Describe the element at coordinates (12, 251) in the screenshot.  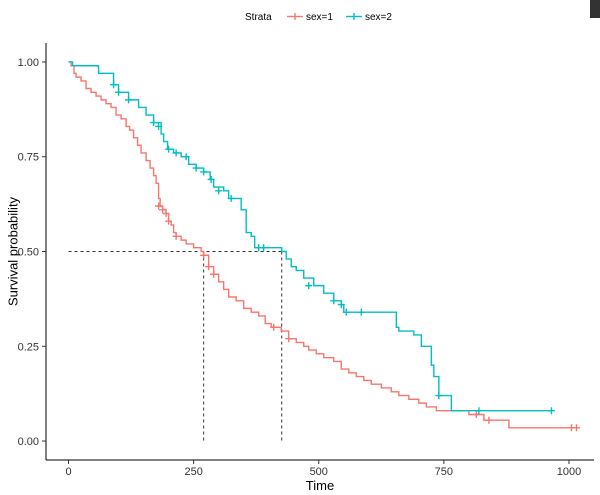
I see `y-axis-title: Survival probability` at that location.